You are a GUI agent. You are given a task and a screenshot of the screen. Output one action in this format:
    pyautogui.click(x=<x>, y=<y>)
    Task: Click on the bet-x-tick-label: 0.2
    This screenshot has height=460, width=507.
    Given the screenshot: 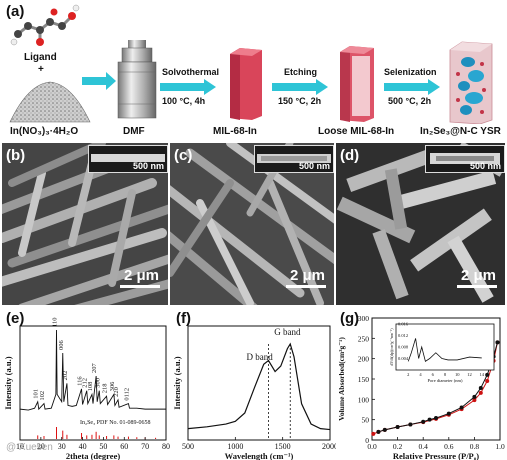 What is the action you would take?
    pyautogui.click(x=398, y=446)
    